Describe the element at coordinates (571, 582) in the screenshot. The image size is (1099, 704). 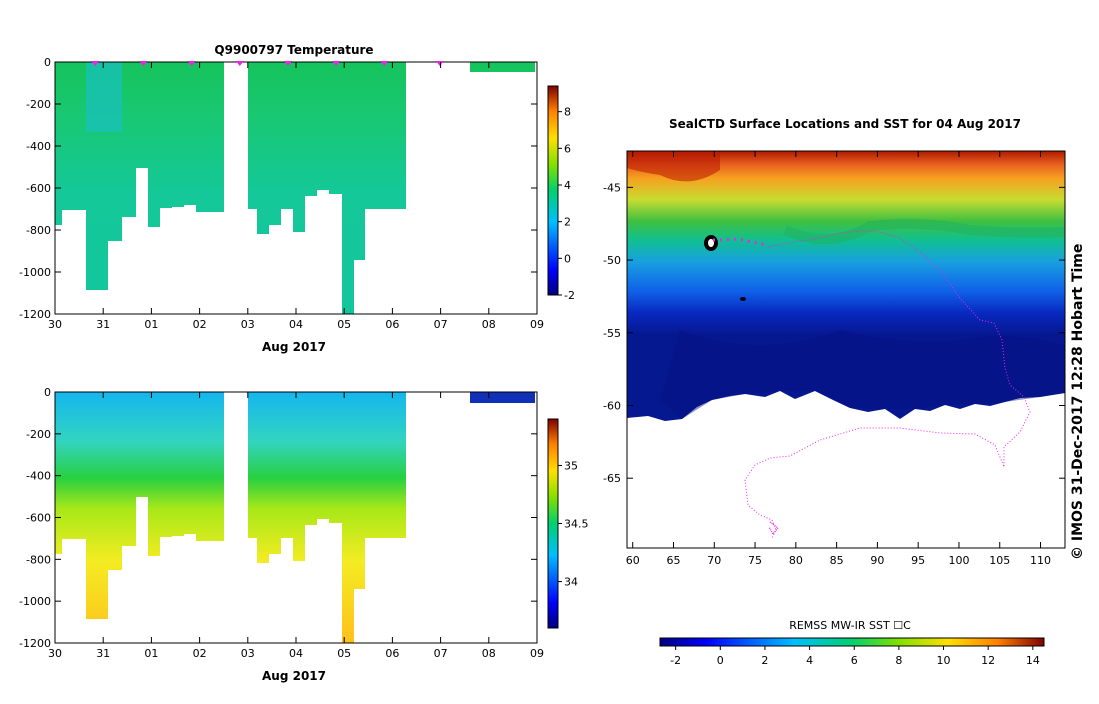
I see `colorbar-tick-label: 34` at that location.